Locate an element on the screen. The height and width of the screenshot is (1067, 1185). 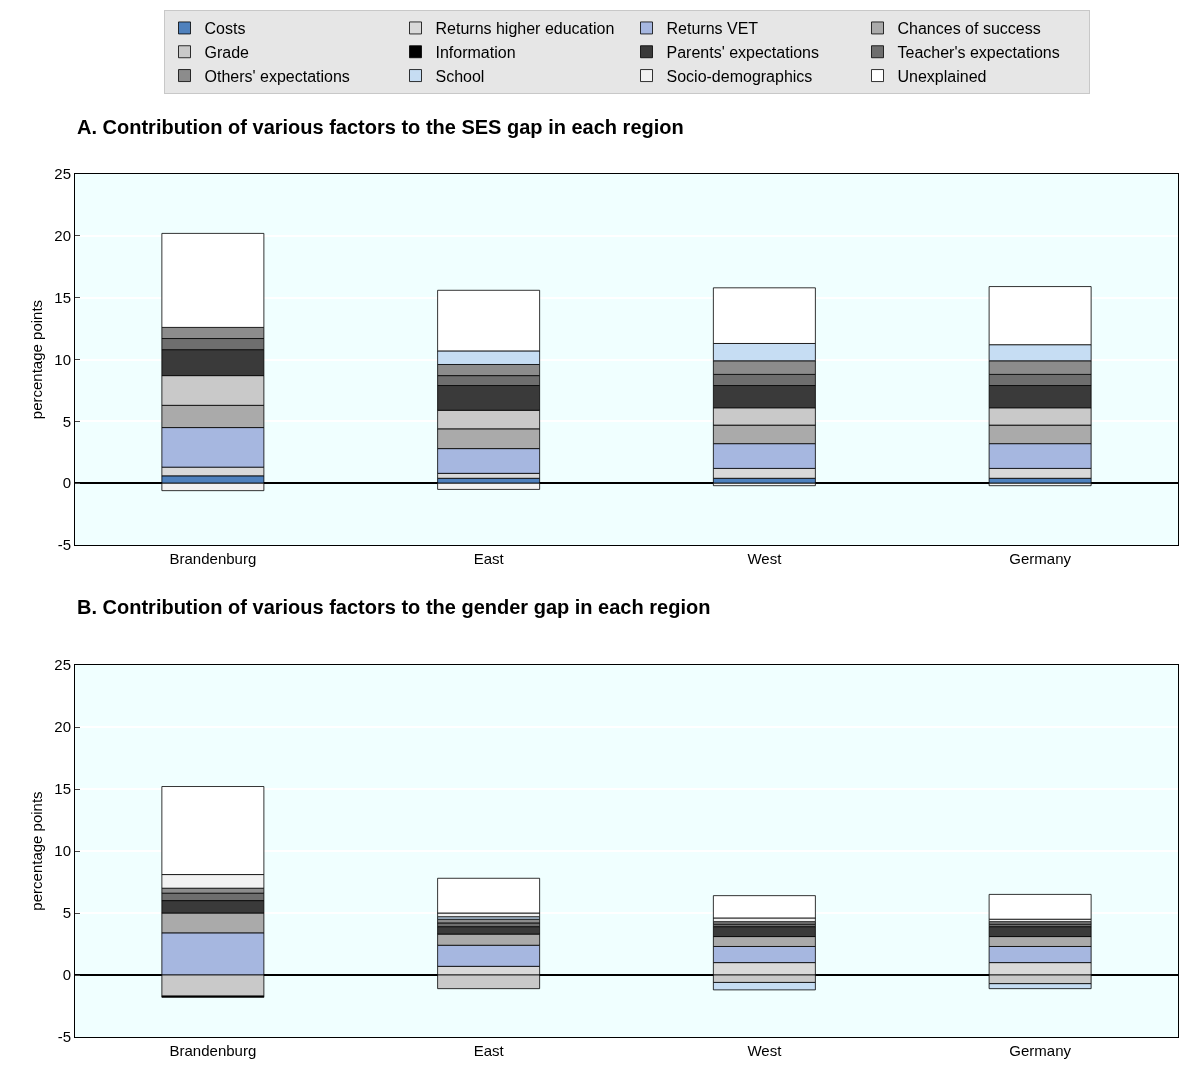
chart-title: A. Contribution of various factors to the SES gap in each region is located at coordinates (380, 127).